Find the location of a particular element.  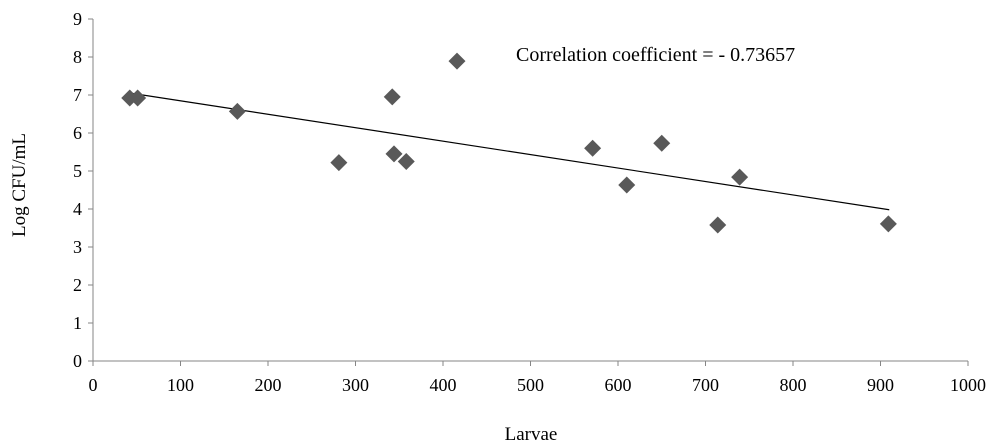

y-tick-label: 2 is located at coordinates (77, 285).